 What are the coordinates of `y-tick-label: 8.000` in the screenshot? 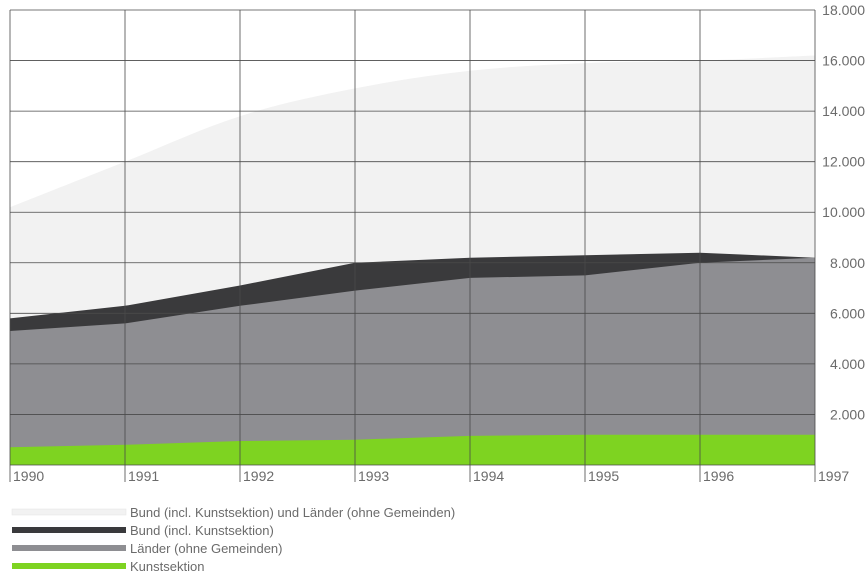 It's located at (847, 263).